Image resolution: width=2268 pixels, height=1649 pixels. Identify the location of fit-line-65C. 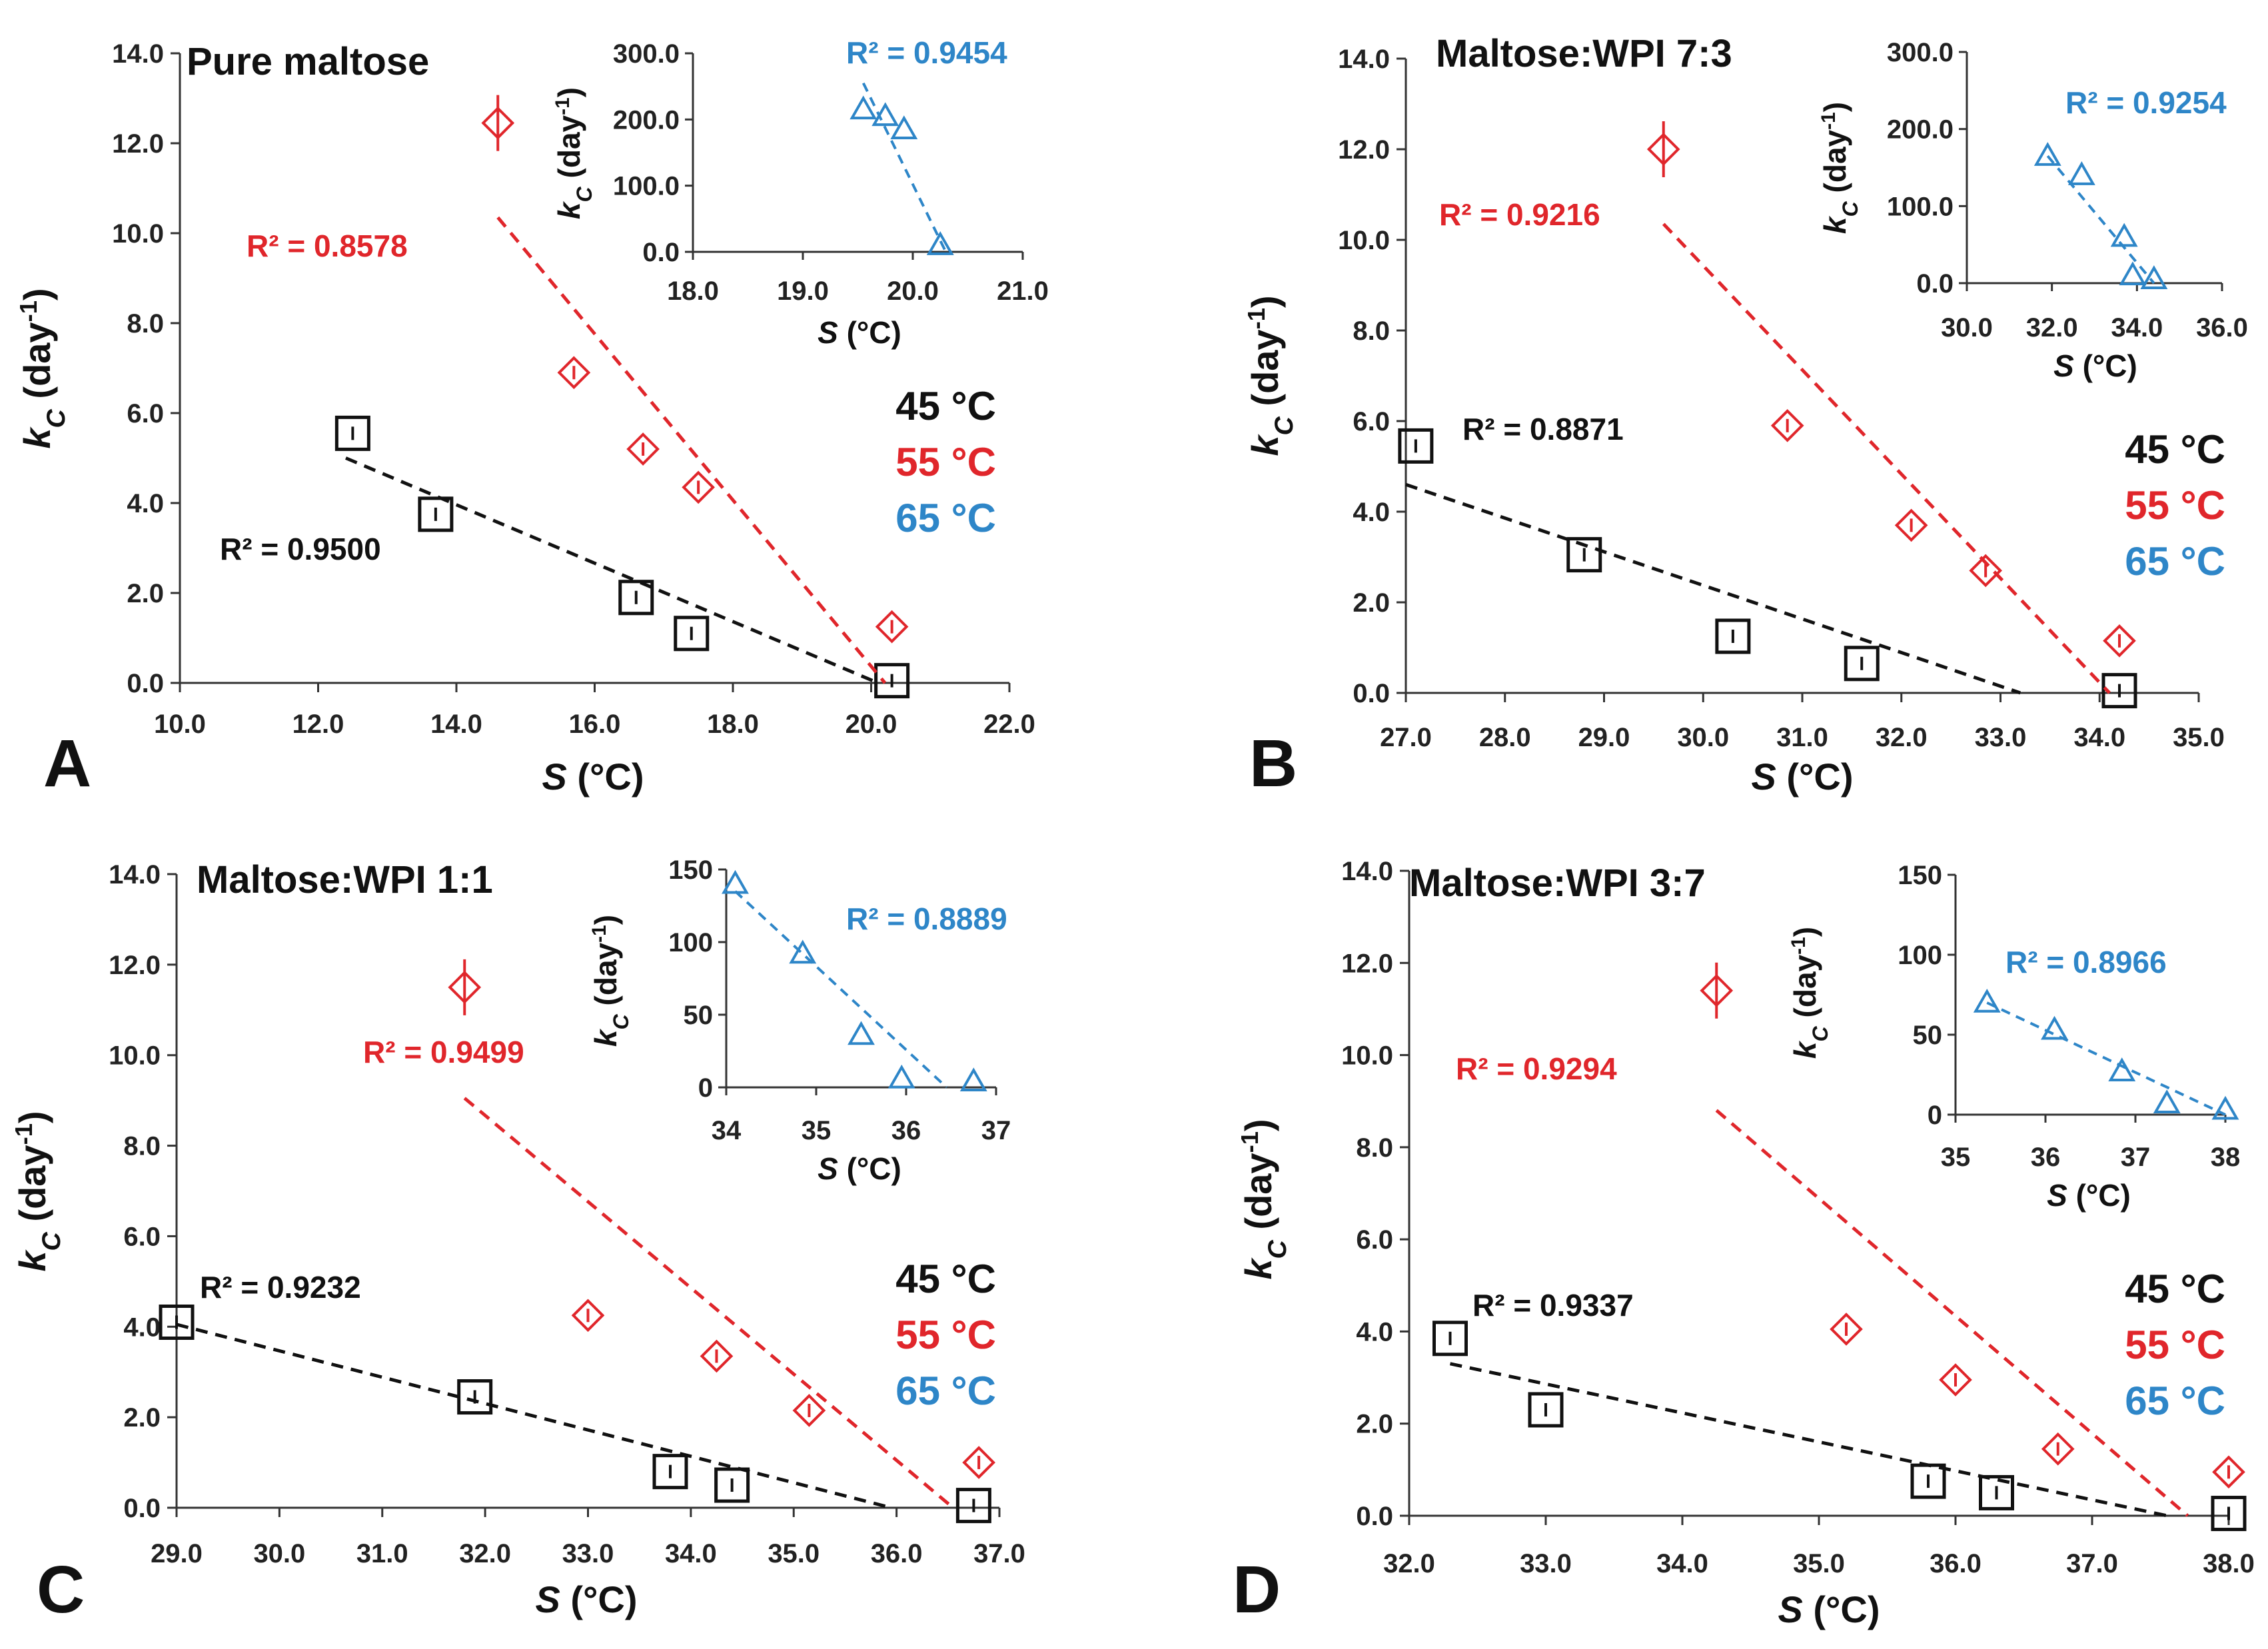
(904, 167).